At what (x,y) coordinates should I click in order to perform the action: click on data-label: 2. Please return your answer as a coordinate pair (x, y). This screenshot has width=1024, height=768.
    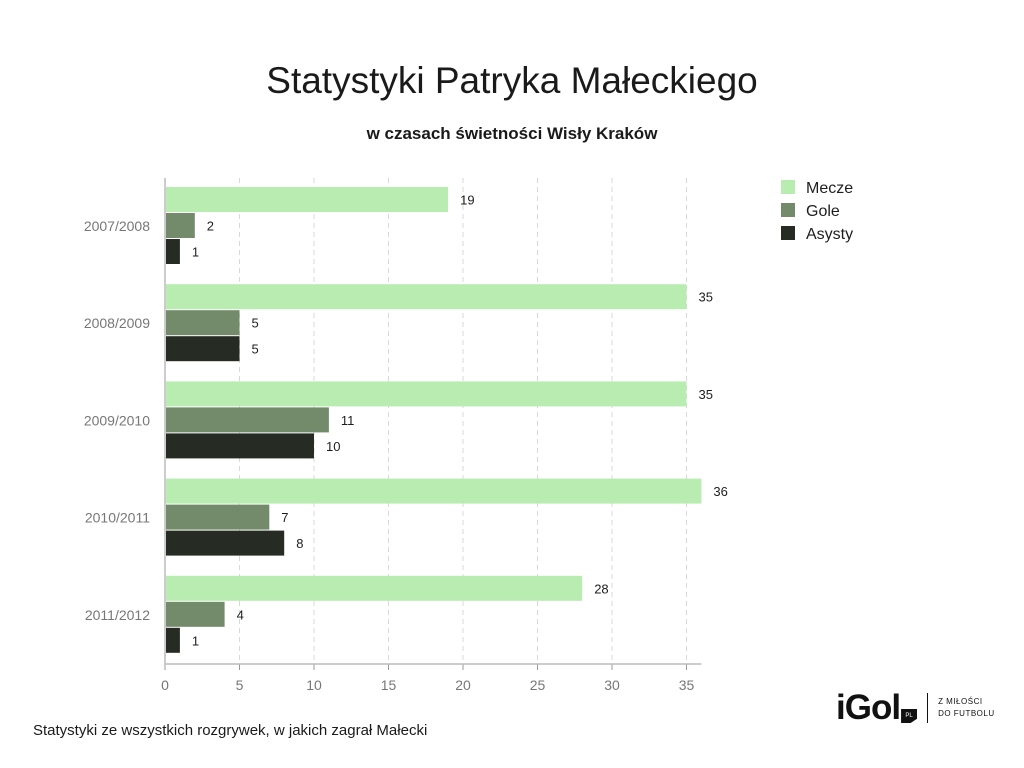
    Looking at the image, I should click on (210, 226).